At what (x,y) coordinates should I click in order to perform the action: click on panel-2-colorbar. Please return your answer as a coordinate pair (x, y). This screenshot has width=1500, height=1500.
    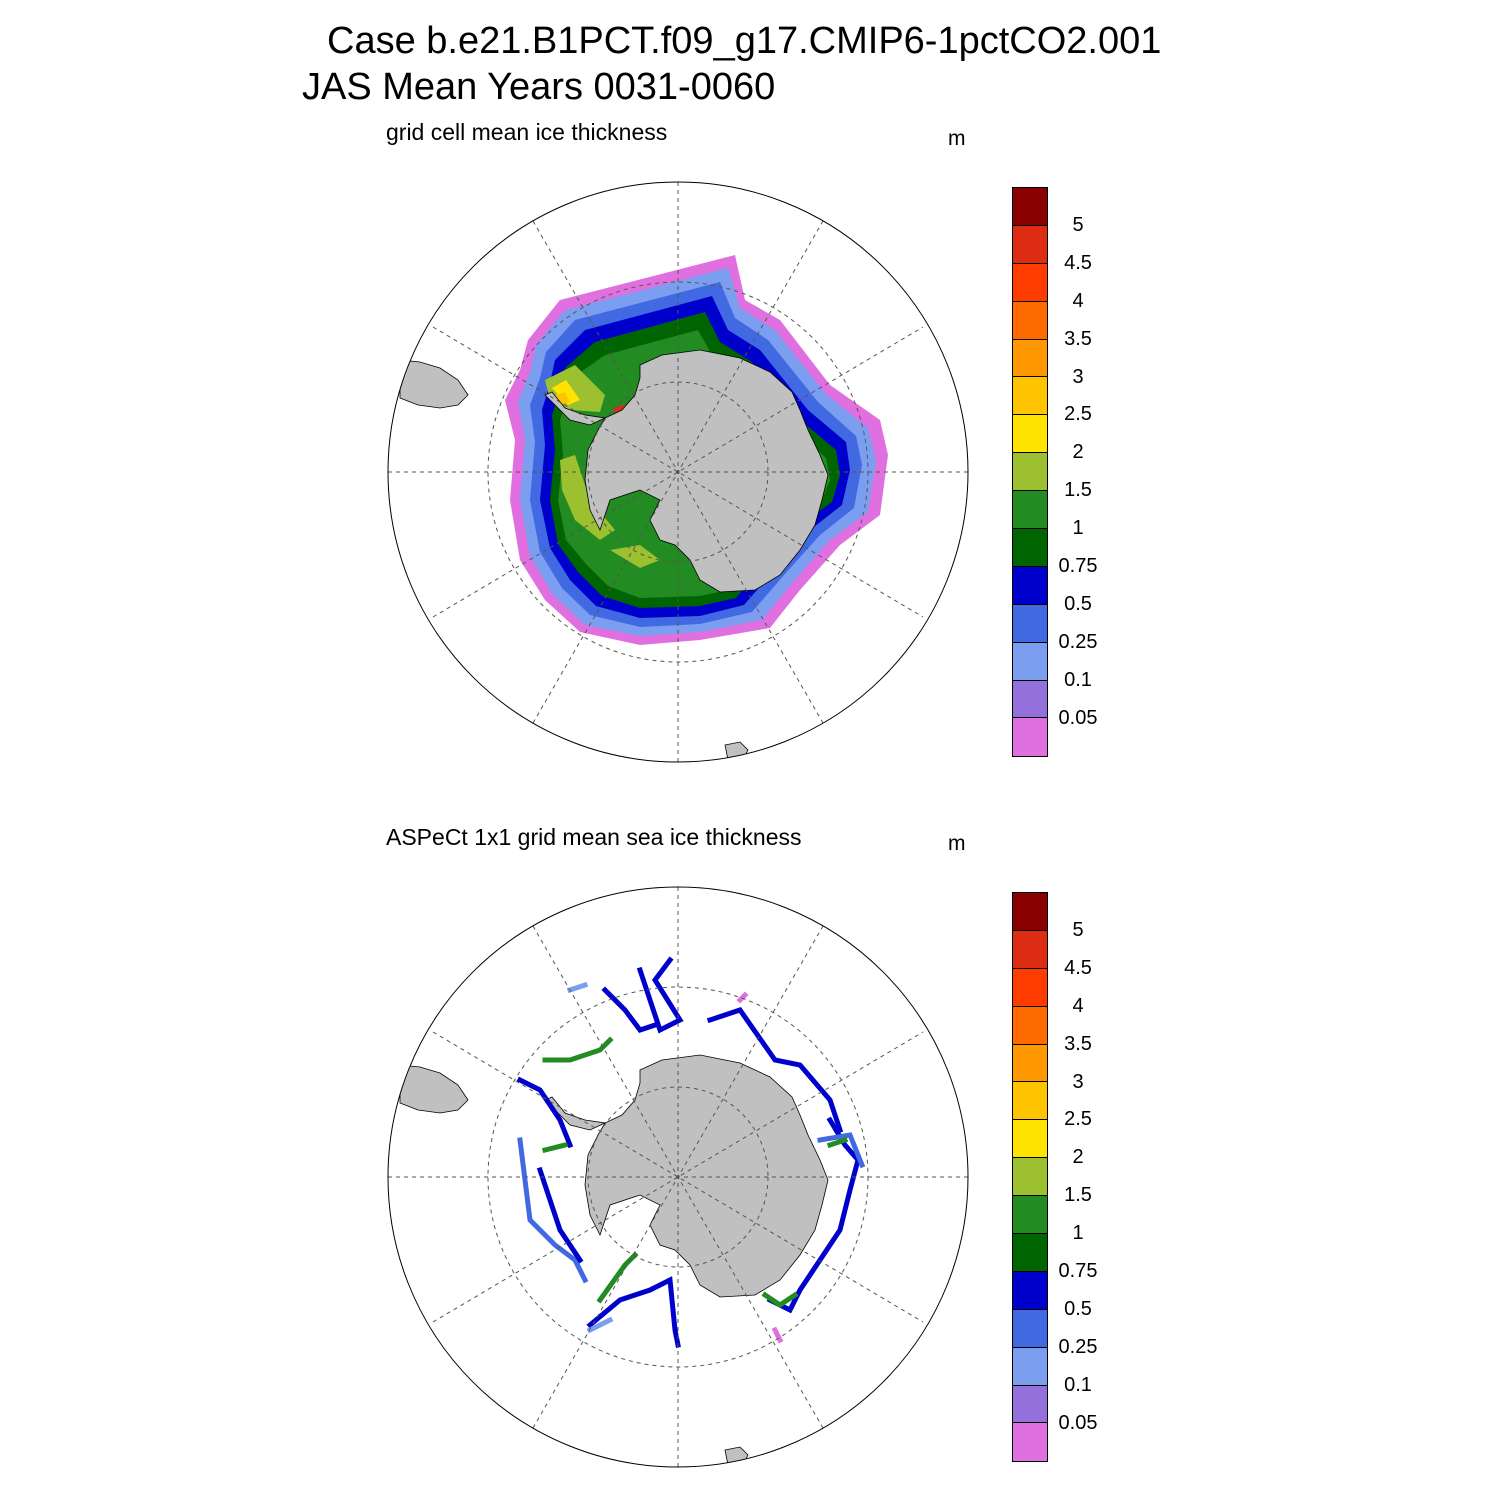
    Looking at the image, I should click on (1030, 1177).